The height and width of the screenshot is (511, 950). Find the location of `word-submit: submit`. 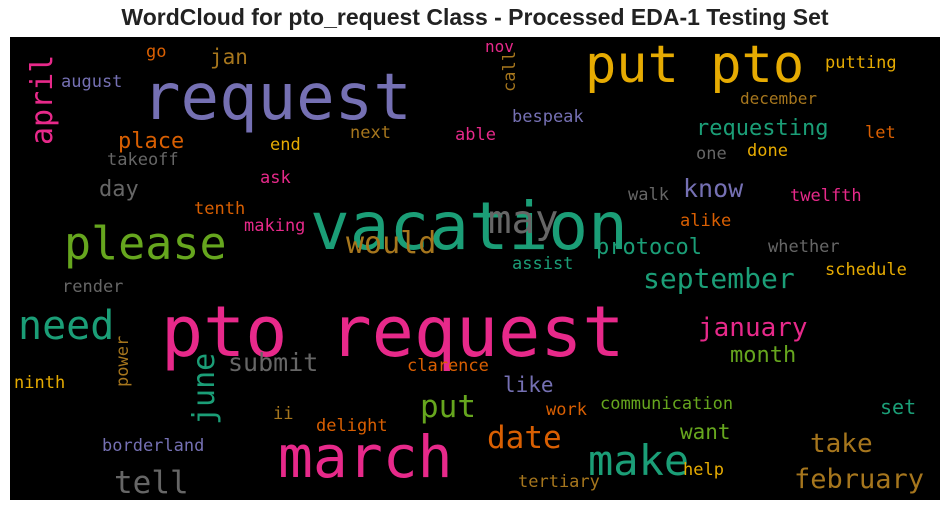

word-submit: submit is located at coordinates (273, 362).